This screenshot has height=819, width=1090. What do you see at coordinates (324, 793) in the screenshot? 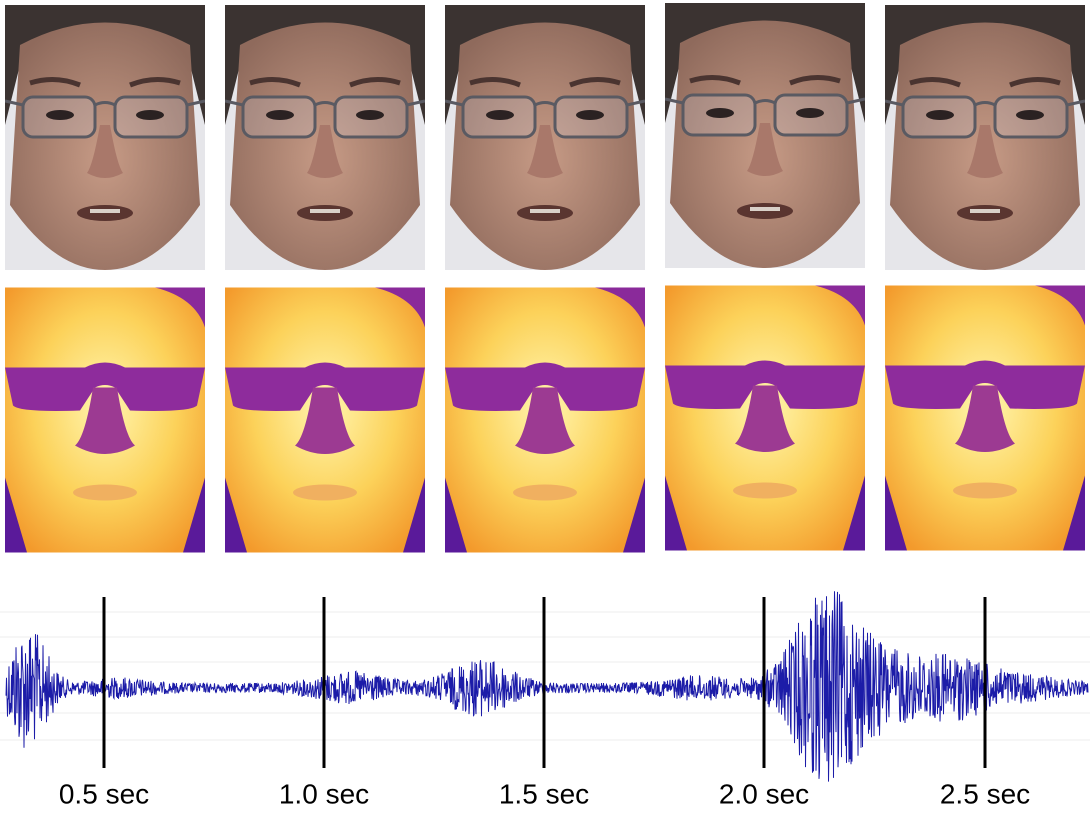
I see `time-label: 1.0 sec` at bounding box center [324, 793].